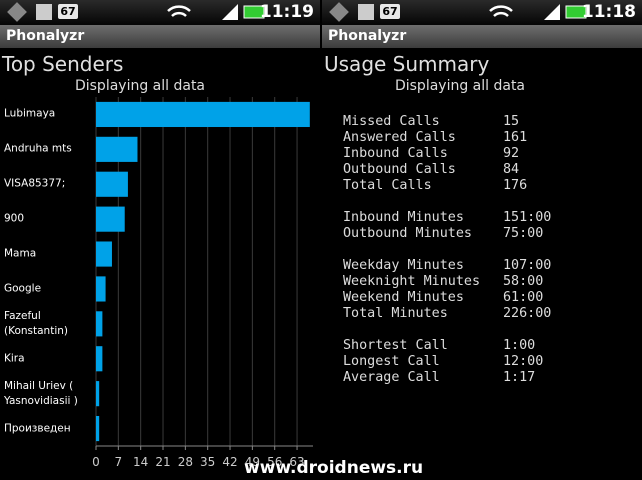 The height and width of the screenshot is (480, 642). What do you see at coordinates (23, 288) in the screenshot?
I see `category-label: Google` at bounding box center [23, 288].